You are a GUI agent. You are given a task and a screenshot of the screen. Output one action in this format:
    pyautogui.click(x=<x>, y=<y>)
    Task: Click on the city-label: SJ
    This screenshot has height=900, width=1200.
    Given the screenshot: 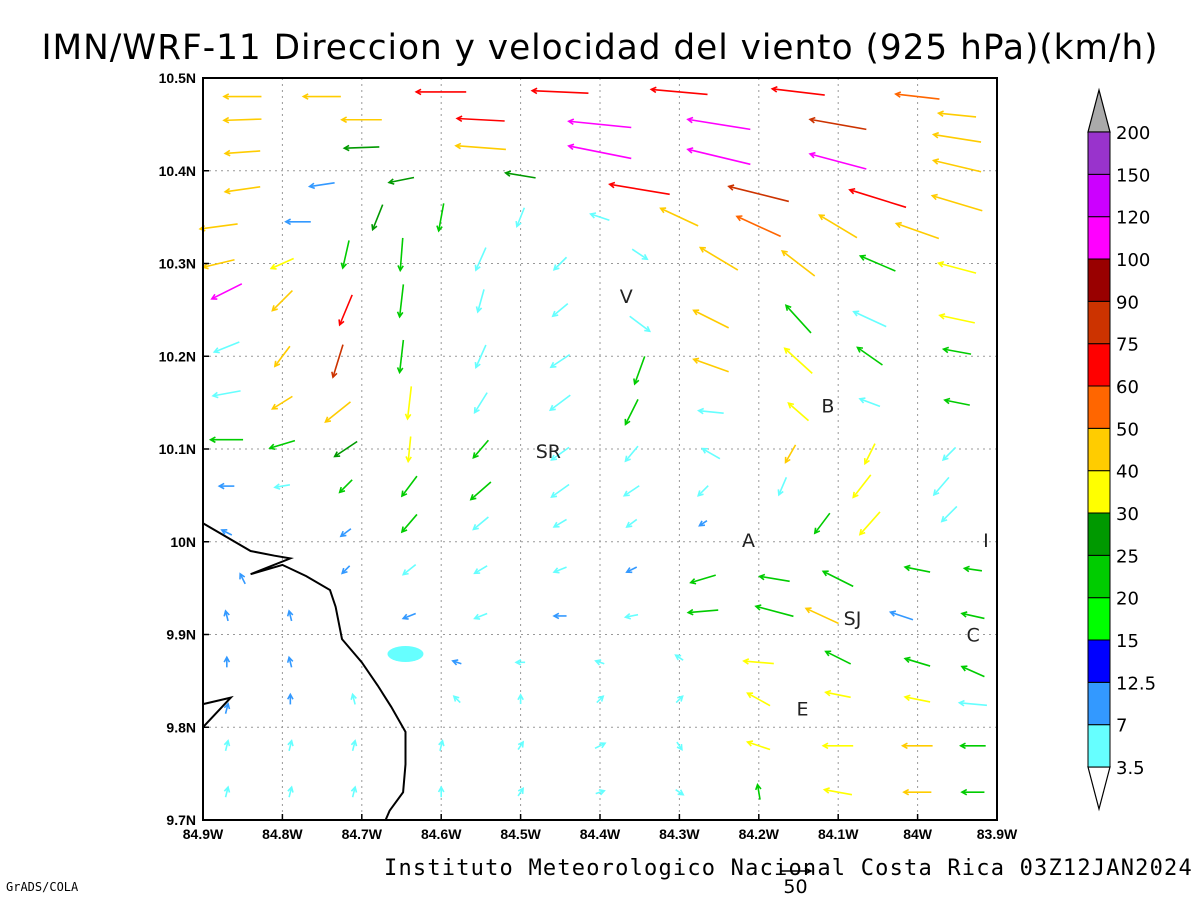 What is the action you would take?
    pyautogui.click(x=853, y=619)
    